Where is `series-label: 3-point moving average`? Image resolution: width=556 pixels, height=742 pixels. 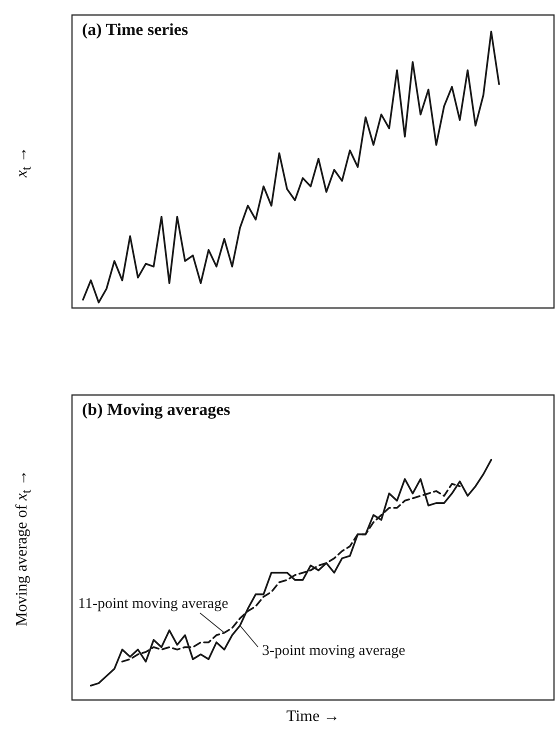
series-label: 3-point moving average is located at coordinates (334, 650).